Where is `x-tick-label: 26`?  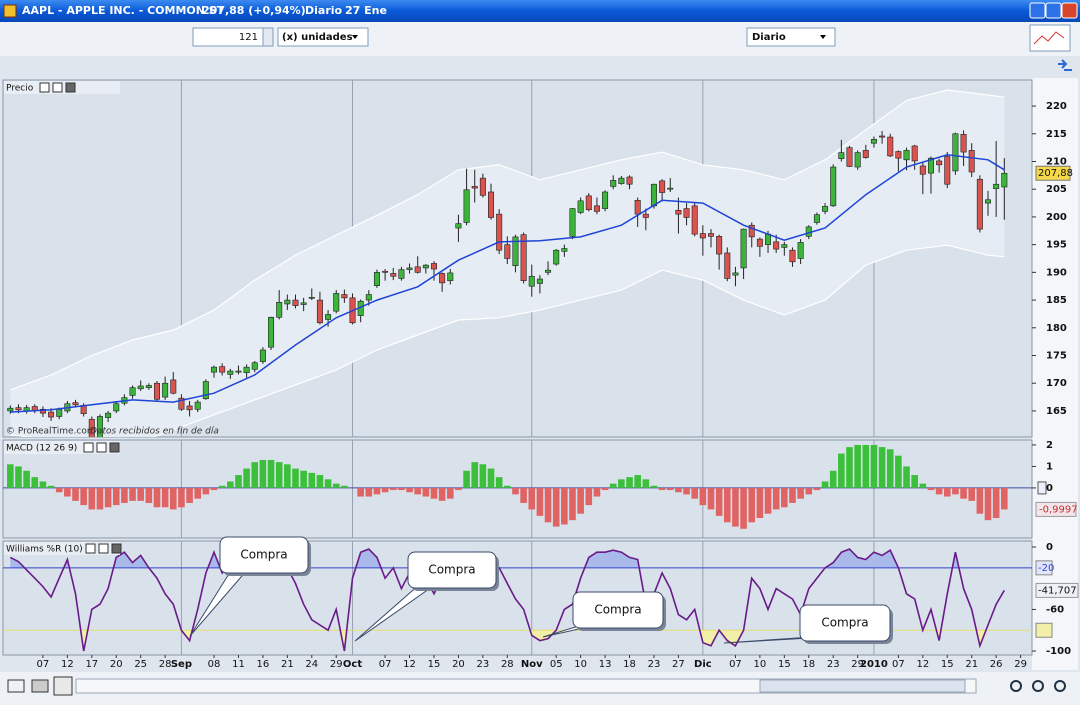 x-tick-label: 26 is located at coordinates (996, 664).